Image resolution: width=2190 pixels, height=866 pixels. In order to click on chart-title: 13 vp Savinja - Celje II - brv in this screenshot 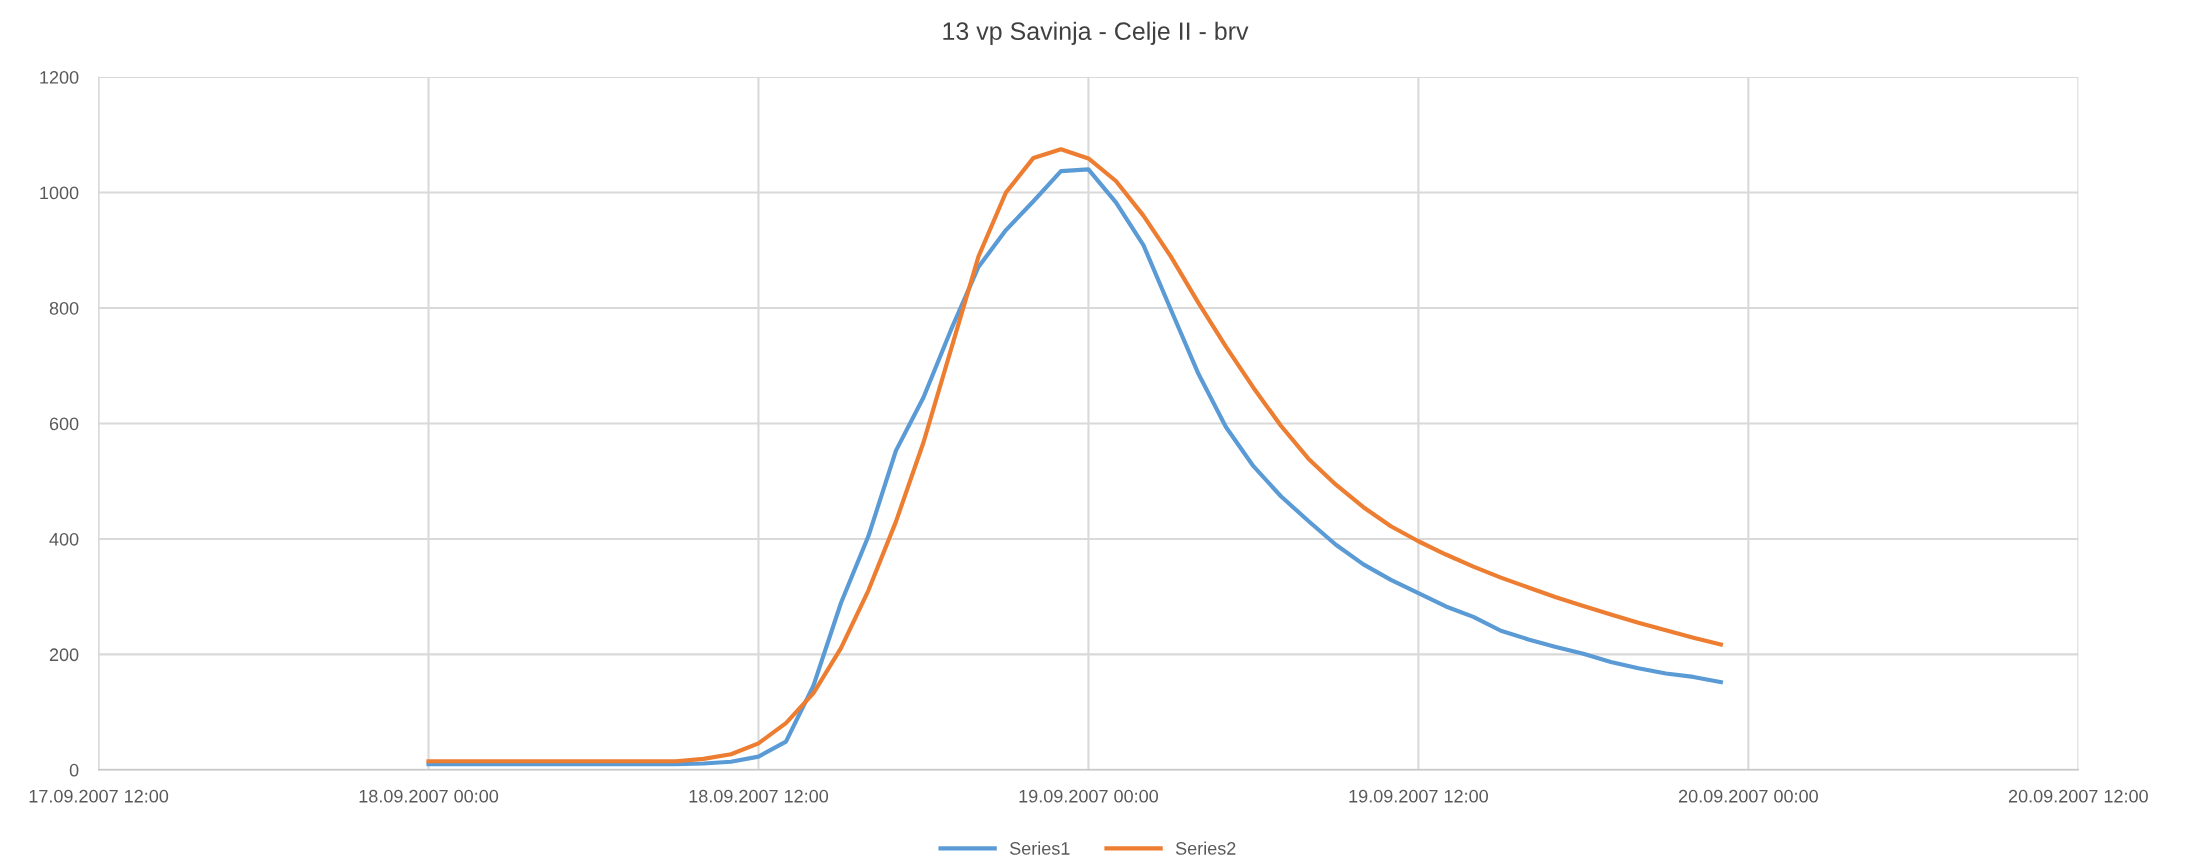, I will do `click(1096, 33)`.